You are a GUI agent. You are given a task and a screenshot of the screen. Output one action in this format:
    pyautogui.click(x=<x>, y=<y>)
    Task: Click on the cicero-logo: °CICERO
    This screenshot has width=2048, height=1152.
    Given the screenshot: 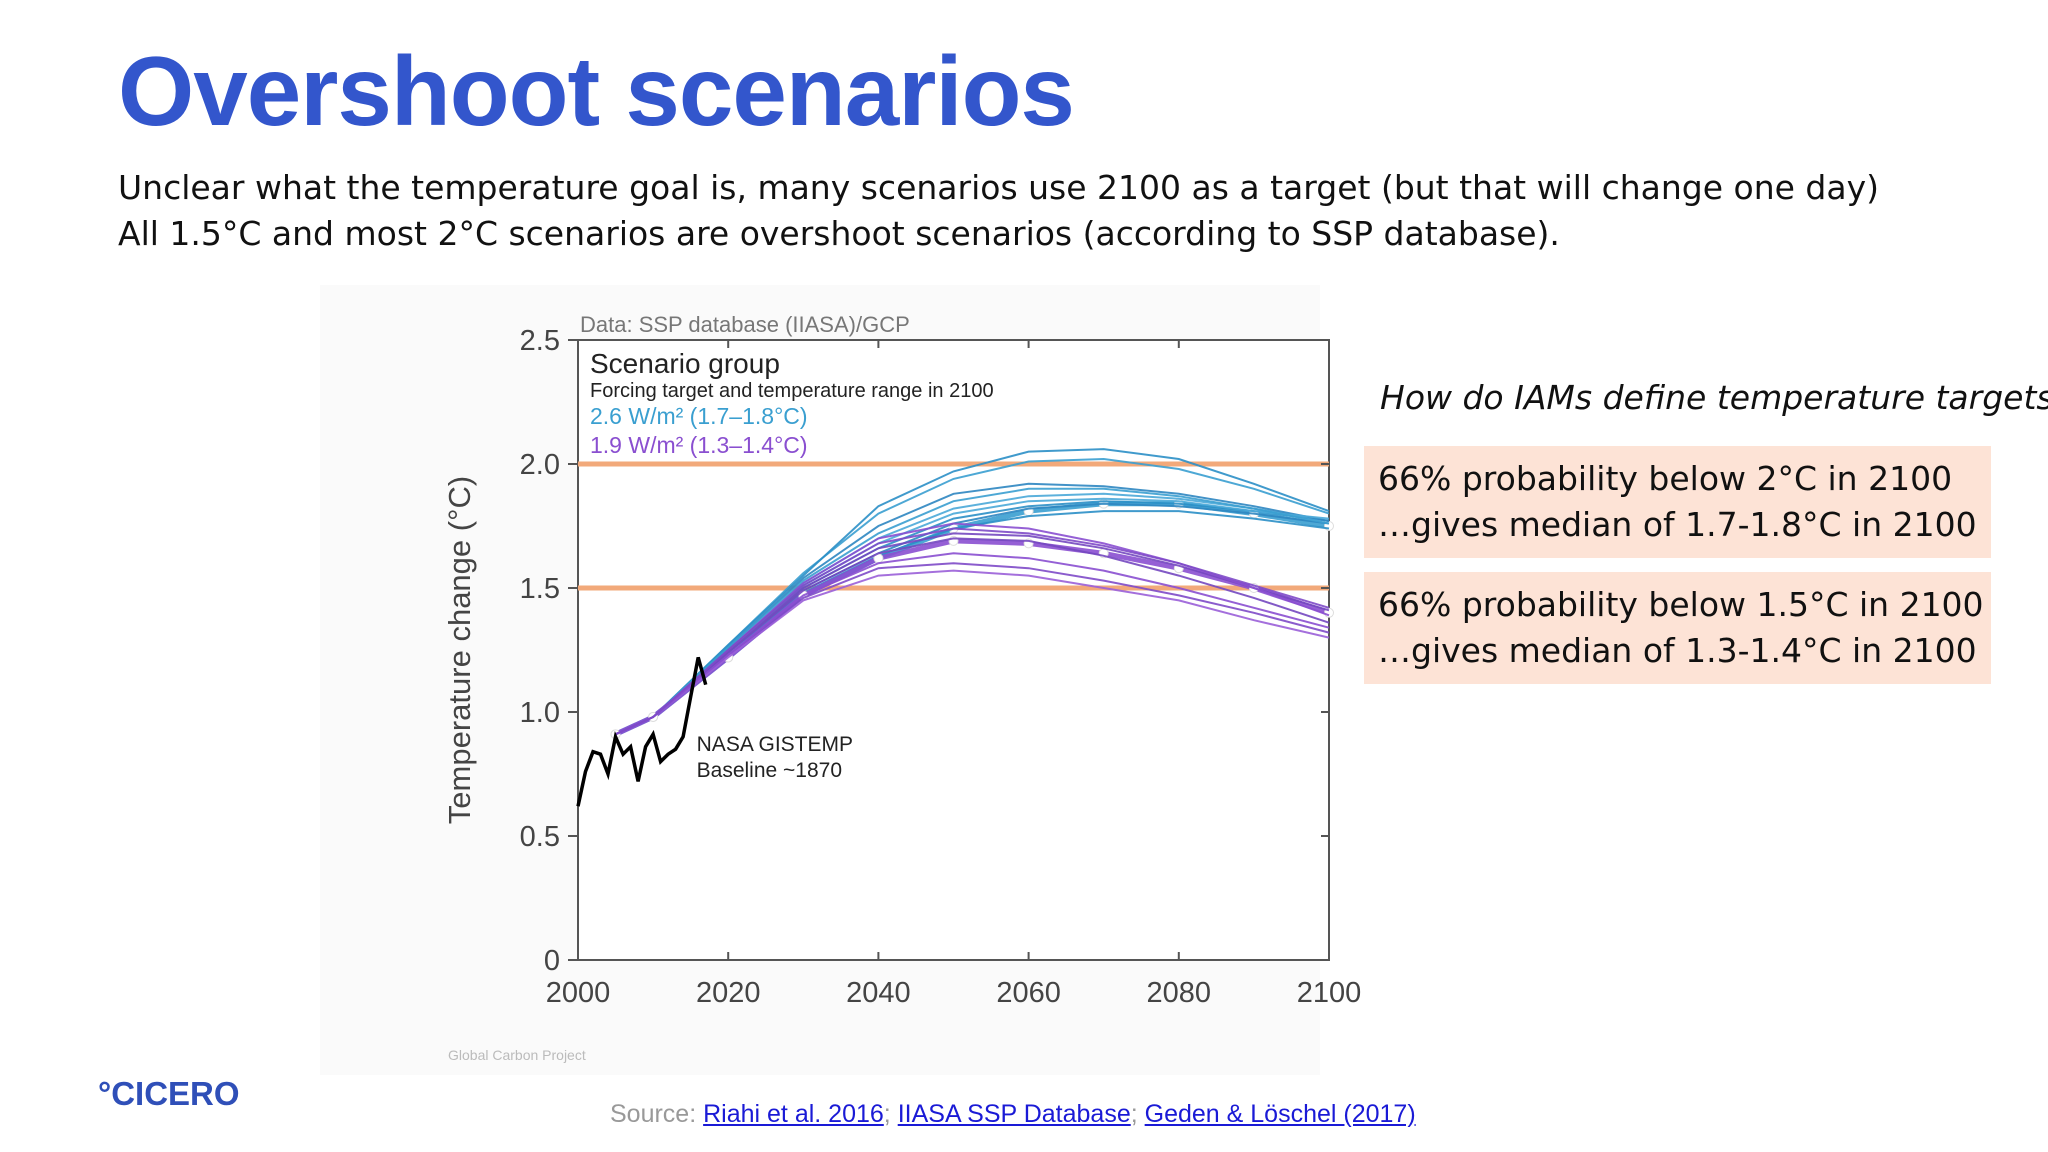 What is the action you would take?
    pyautogui.click(x=169, y=1093)
    